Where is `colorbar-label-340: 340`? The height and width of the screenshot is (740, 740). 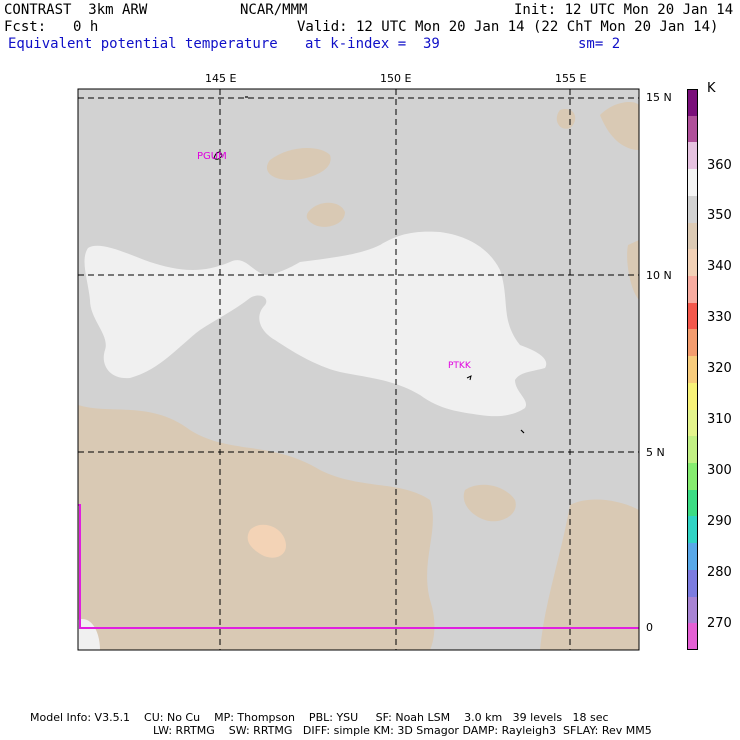
colorbar-label-340: 340 is located at coordinates (719, 266).